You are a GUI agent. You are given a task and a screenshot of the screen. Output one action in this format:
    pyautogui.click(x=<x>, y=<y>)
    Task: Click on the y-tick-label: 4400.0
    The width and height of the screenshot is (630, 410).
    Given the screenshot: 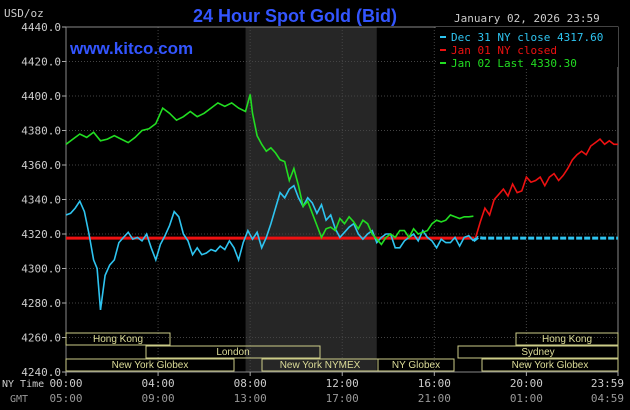 What is the action you would take?
    pyautogui.click(x=41, y=96)
    